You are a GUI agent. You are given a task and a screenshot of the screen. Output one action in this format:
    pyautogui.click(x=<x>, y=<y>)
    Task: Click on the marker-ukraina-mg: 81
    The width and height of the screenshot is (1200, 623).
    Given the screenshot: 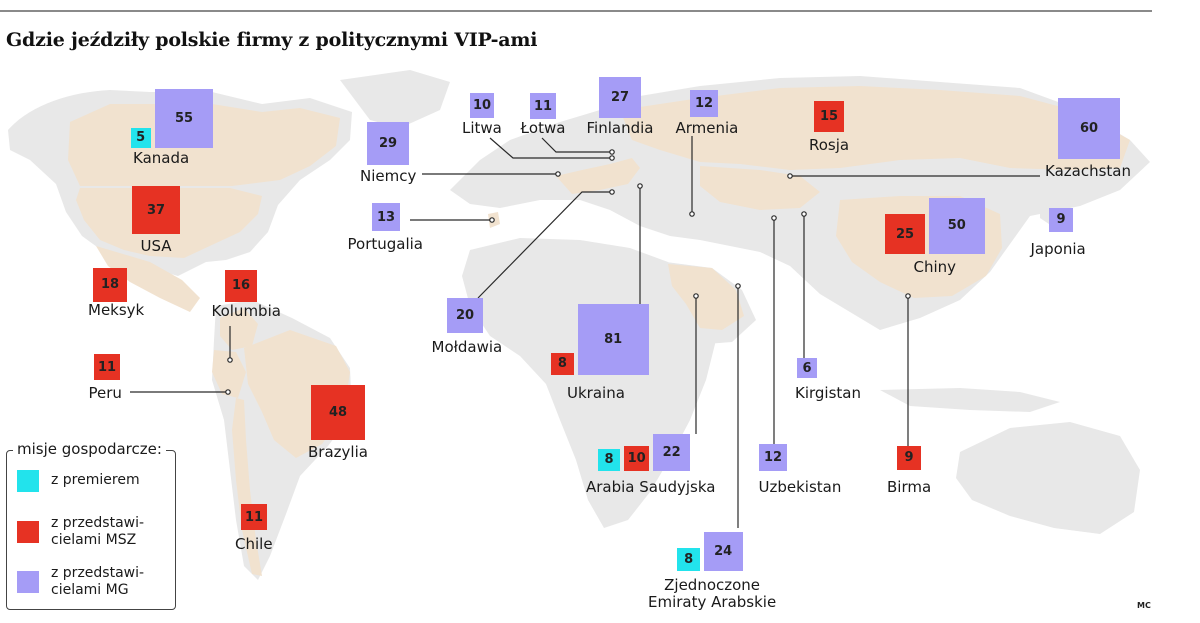 What is the action you would take?
    pyautogui.click(x=613, y=340)
    